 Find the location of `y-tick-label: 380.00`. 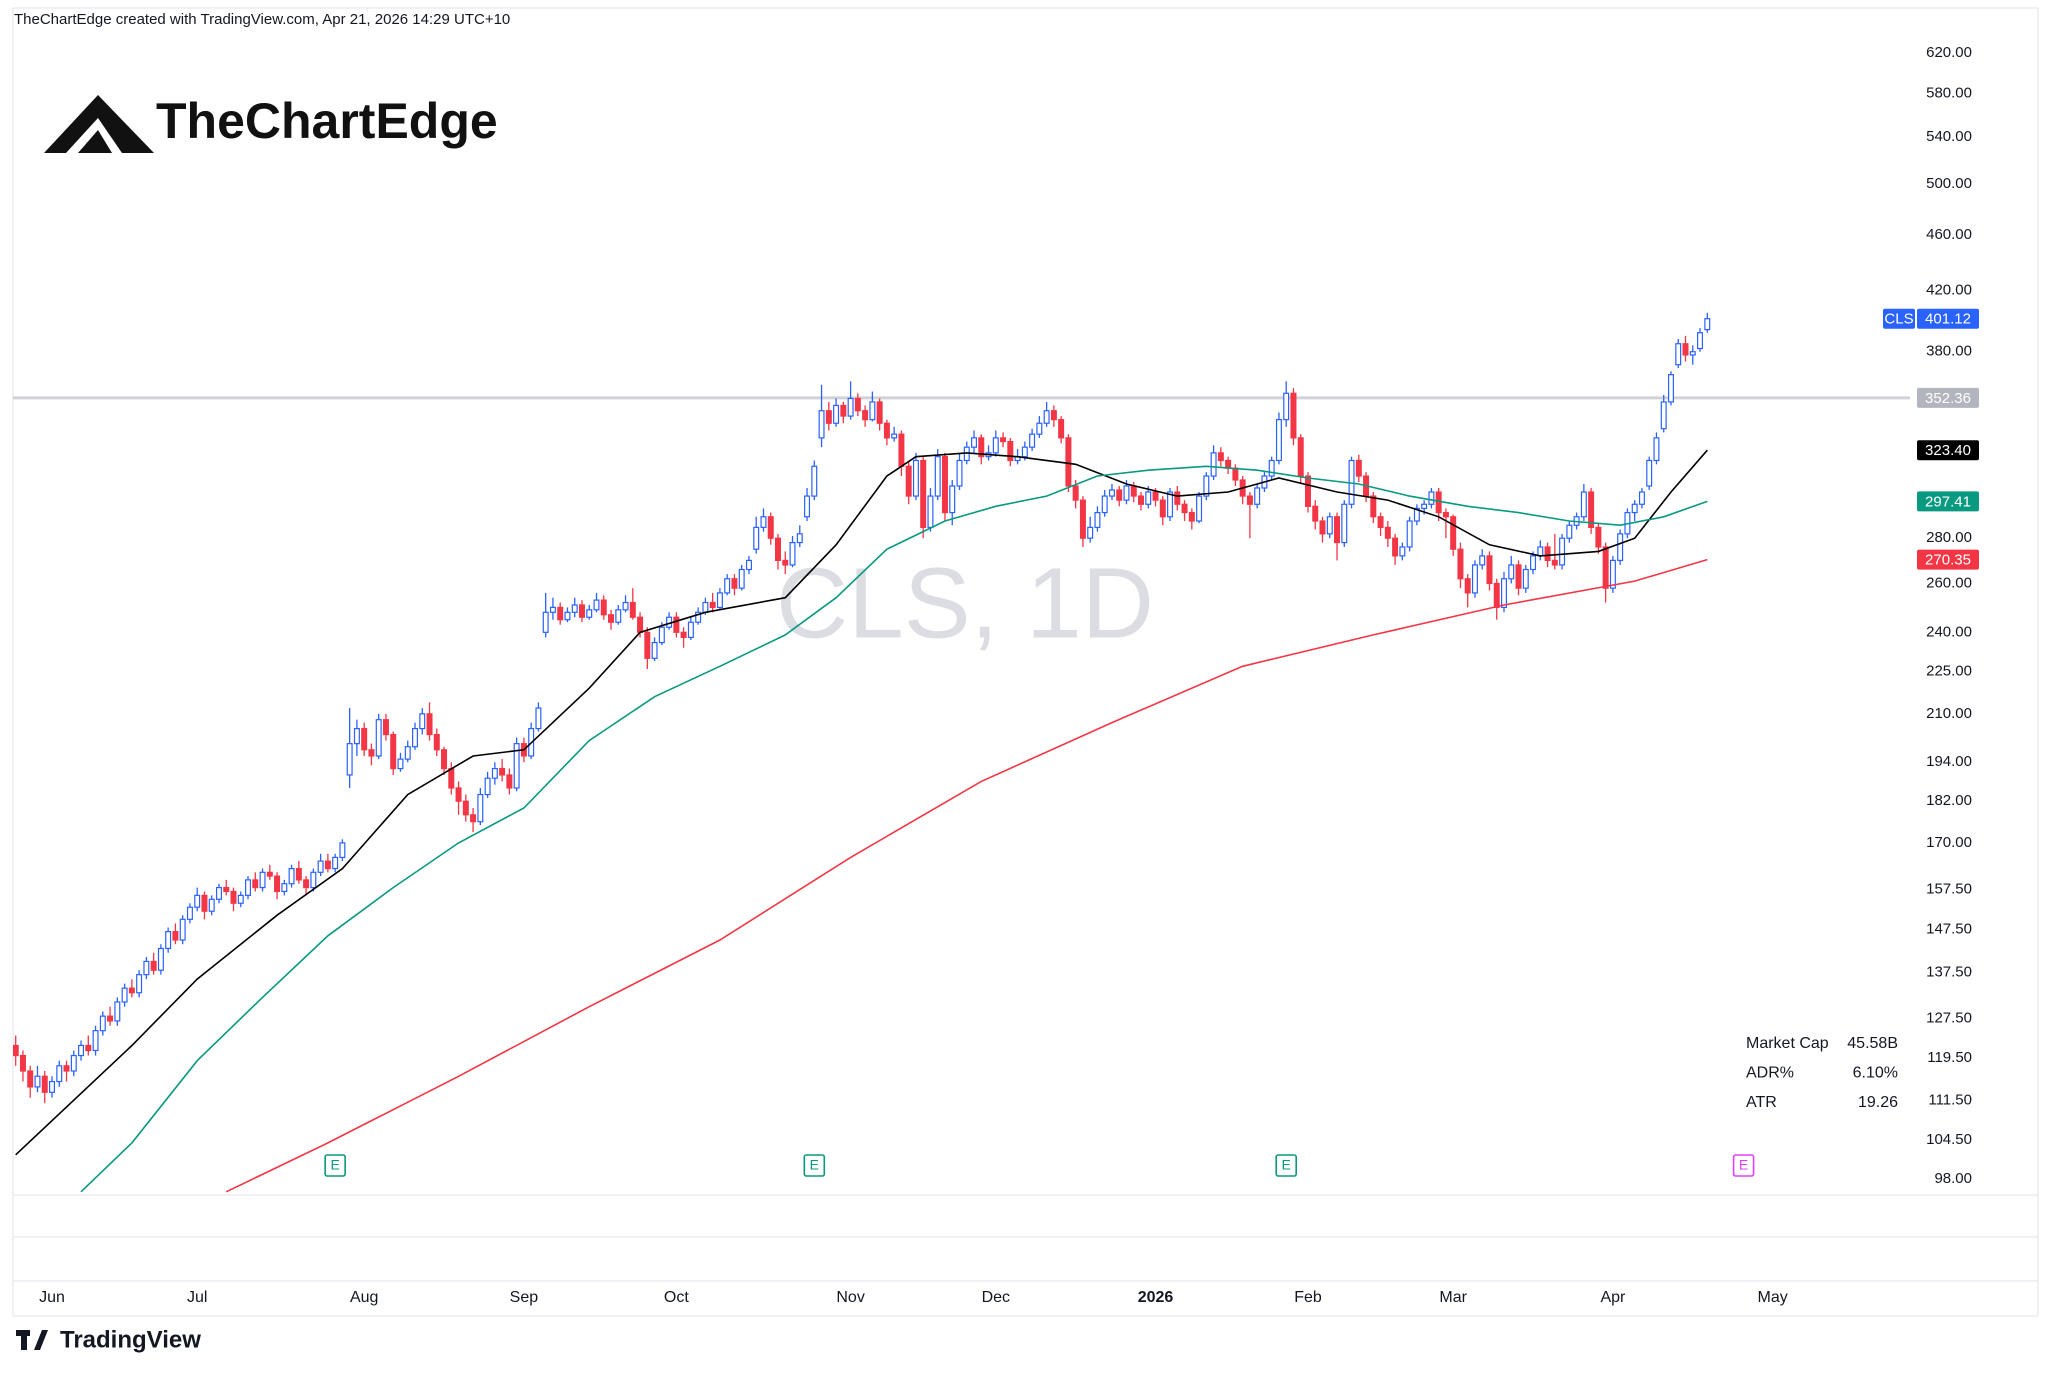

y-tick-label: 380.00 is located at coordinates (1949, 351).